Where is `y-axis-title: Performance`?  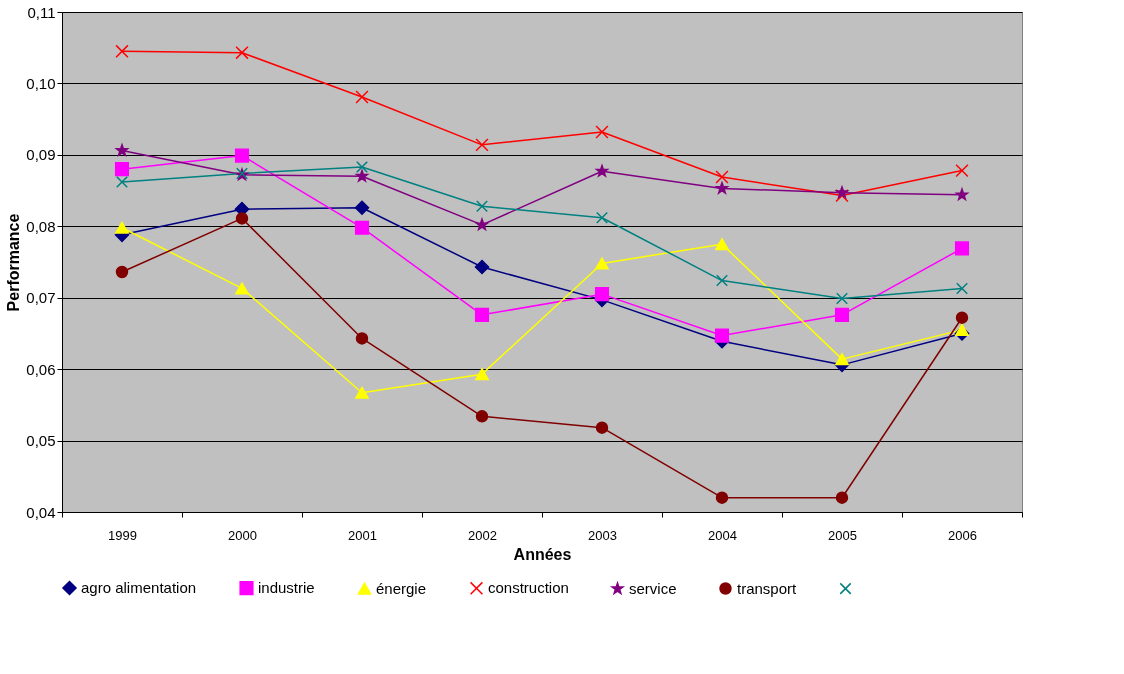
y-axis-title: Performance is located at coordinates (14, 262).